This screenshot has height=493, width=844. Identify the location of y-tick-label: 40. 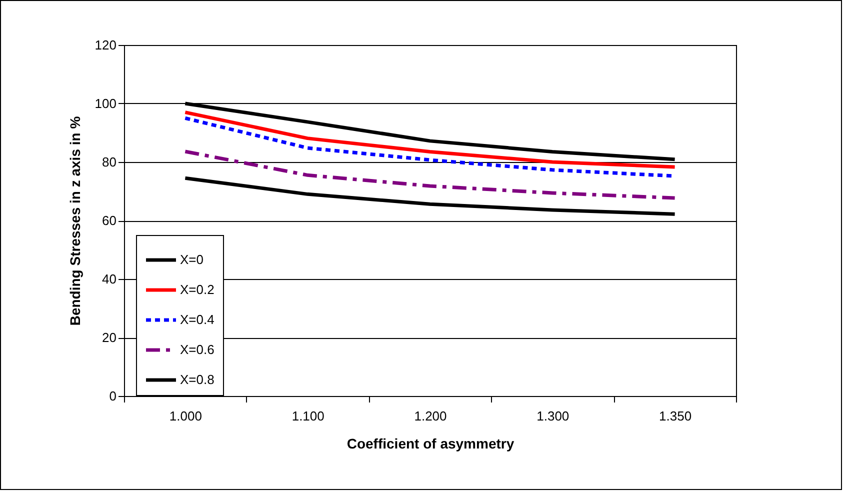
(109, 279).